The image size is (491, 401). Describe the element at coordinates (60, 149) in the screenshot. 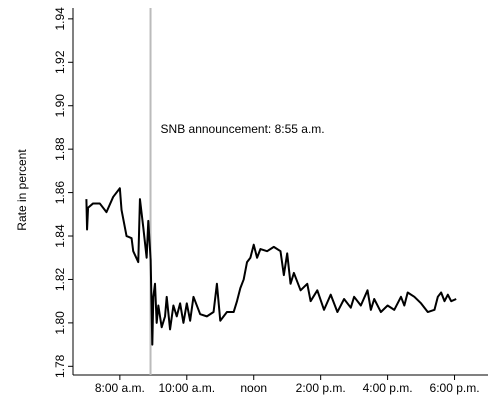

I see `y-tick-label: 1.88` at that location.